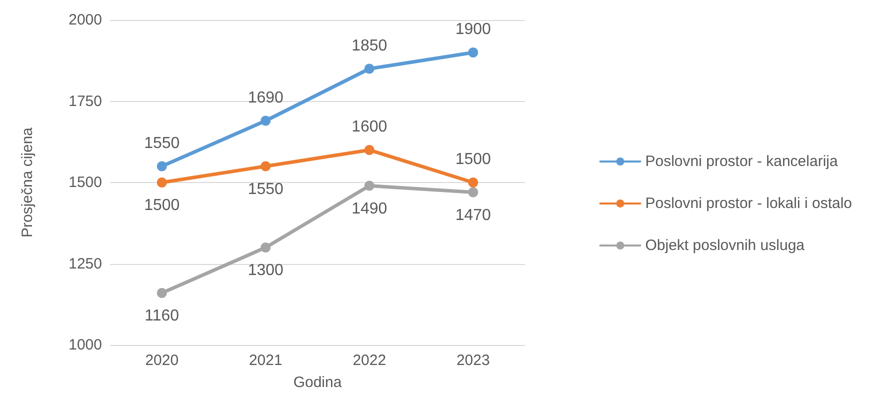 This screenshot has width=877, height=407. I want to click on x-tick-label: 2021, so click(265, 360).